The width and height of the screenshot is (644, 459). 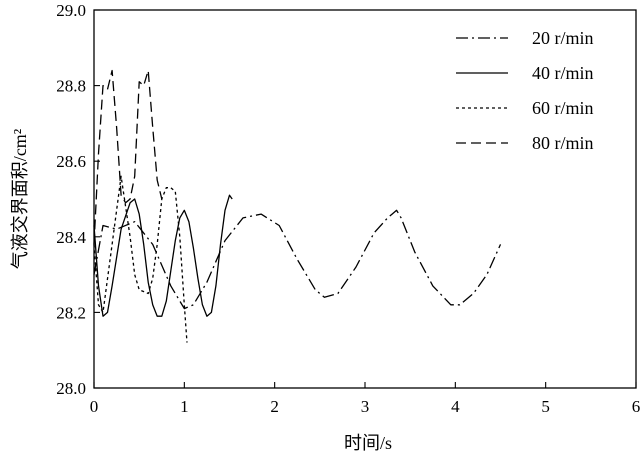 What do you see at coordinates (368, 443) in the screenshot?
I see `x-axis-title: 时间/s` at bounding box center [368, 443].